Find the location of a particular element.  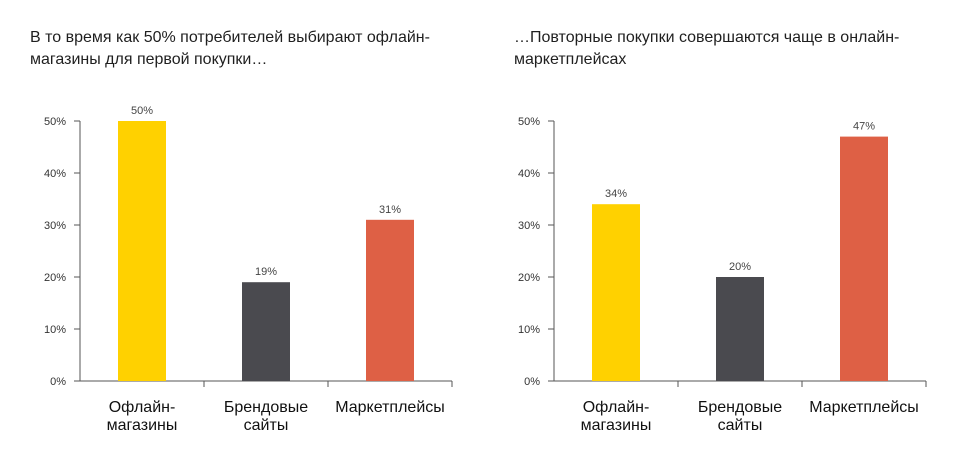

right-category-label: Маркетплейсы is located at coordinates (864, 407).